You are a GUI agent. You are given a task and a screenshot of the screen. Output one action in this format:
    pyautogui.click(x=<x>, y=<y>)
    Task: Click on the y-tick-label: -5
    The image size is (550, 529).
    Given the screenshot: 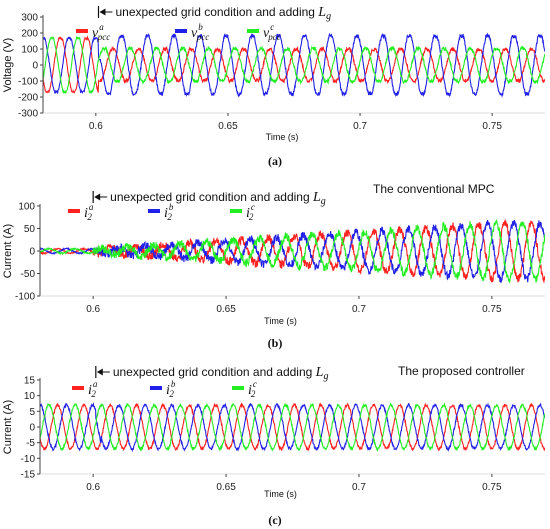 What is the action you would take?
    pyautogui.click(x=30, y=443)
    